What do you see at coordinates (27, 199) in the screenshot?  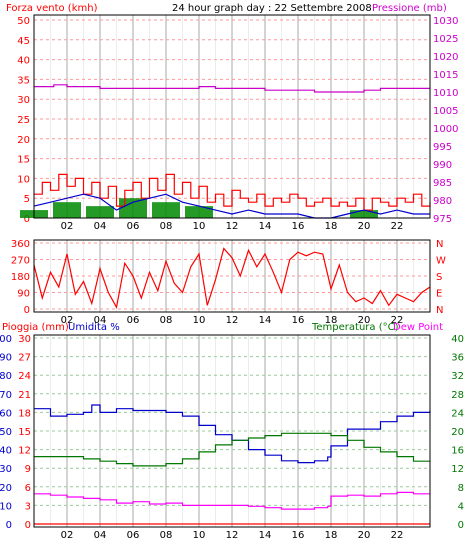 I see `y-left-tick-label: 5` at bounding box center [27, 199].